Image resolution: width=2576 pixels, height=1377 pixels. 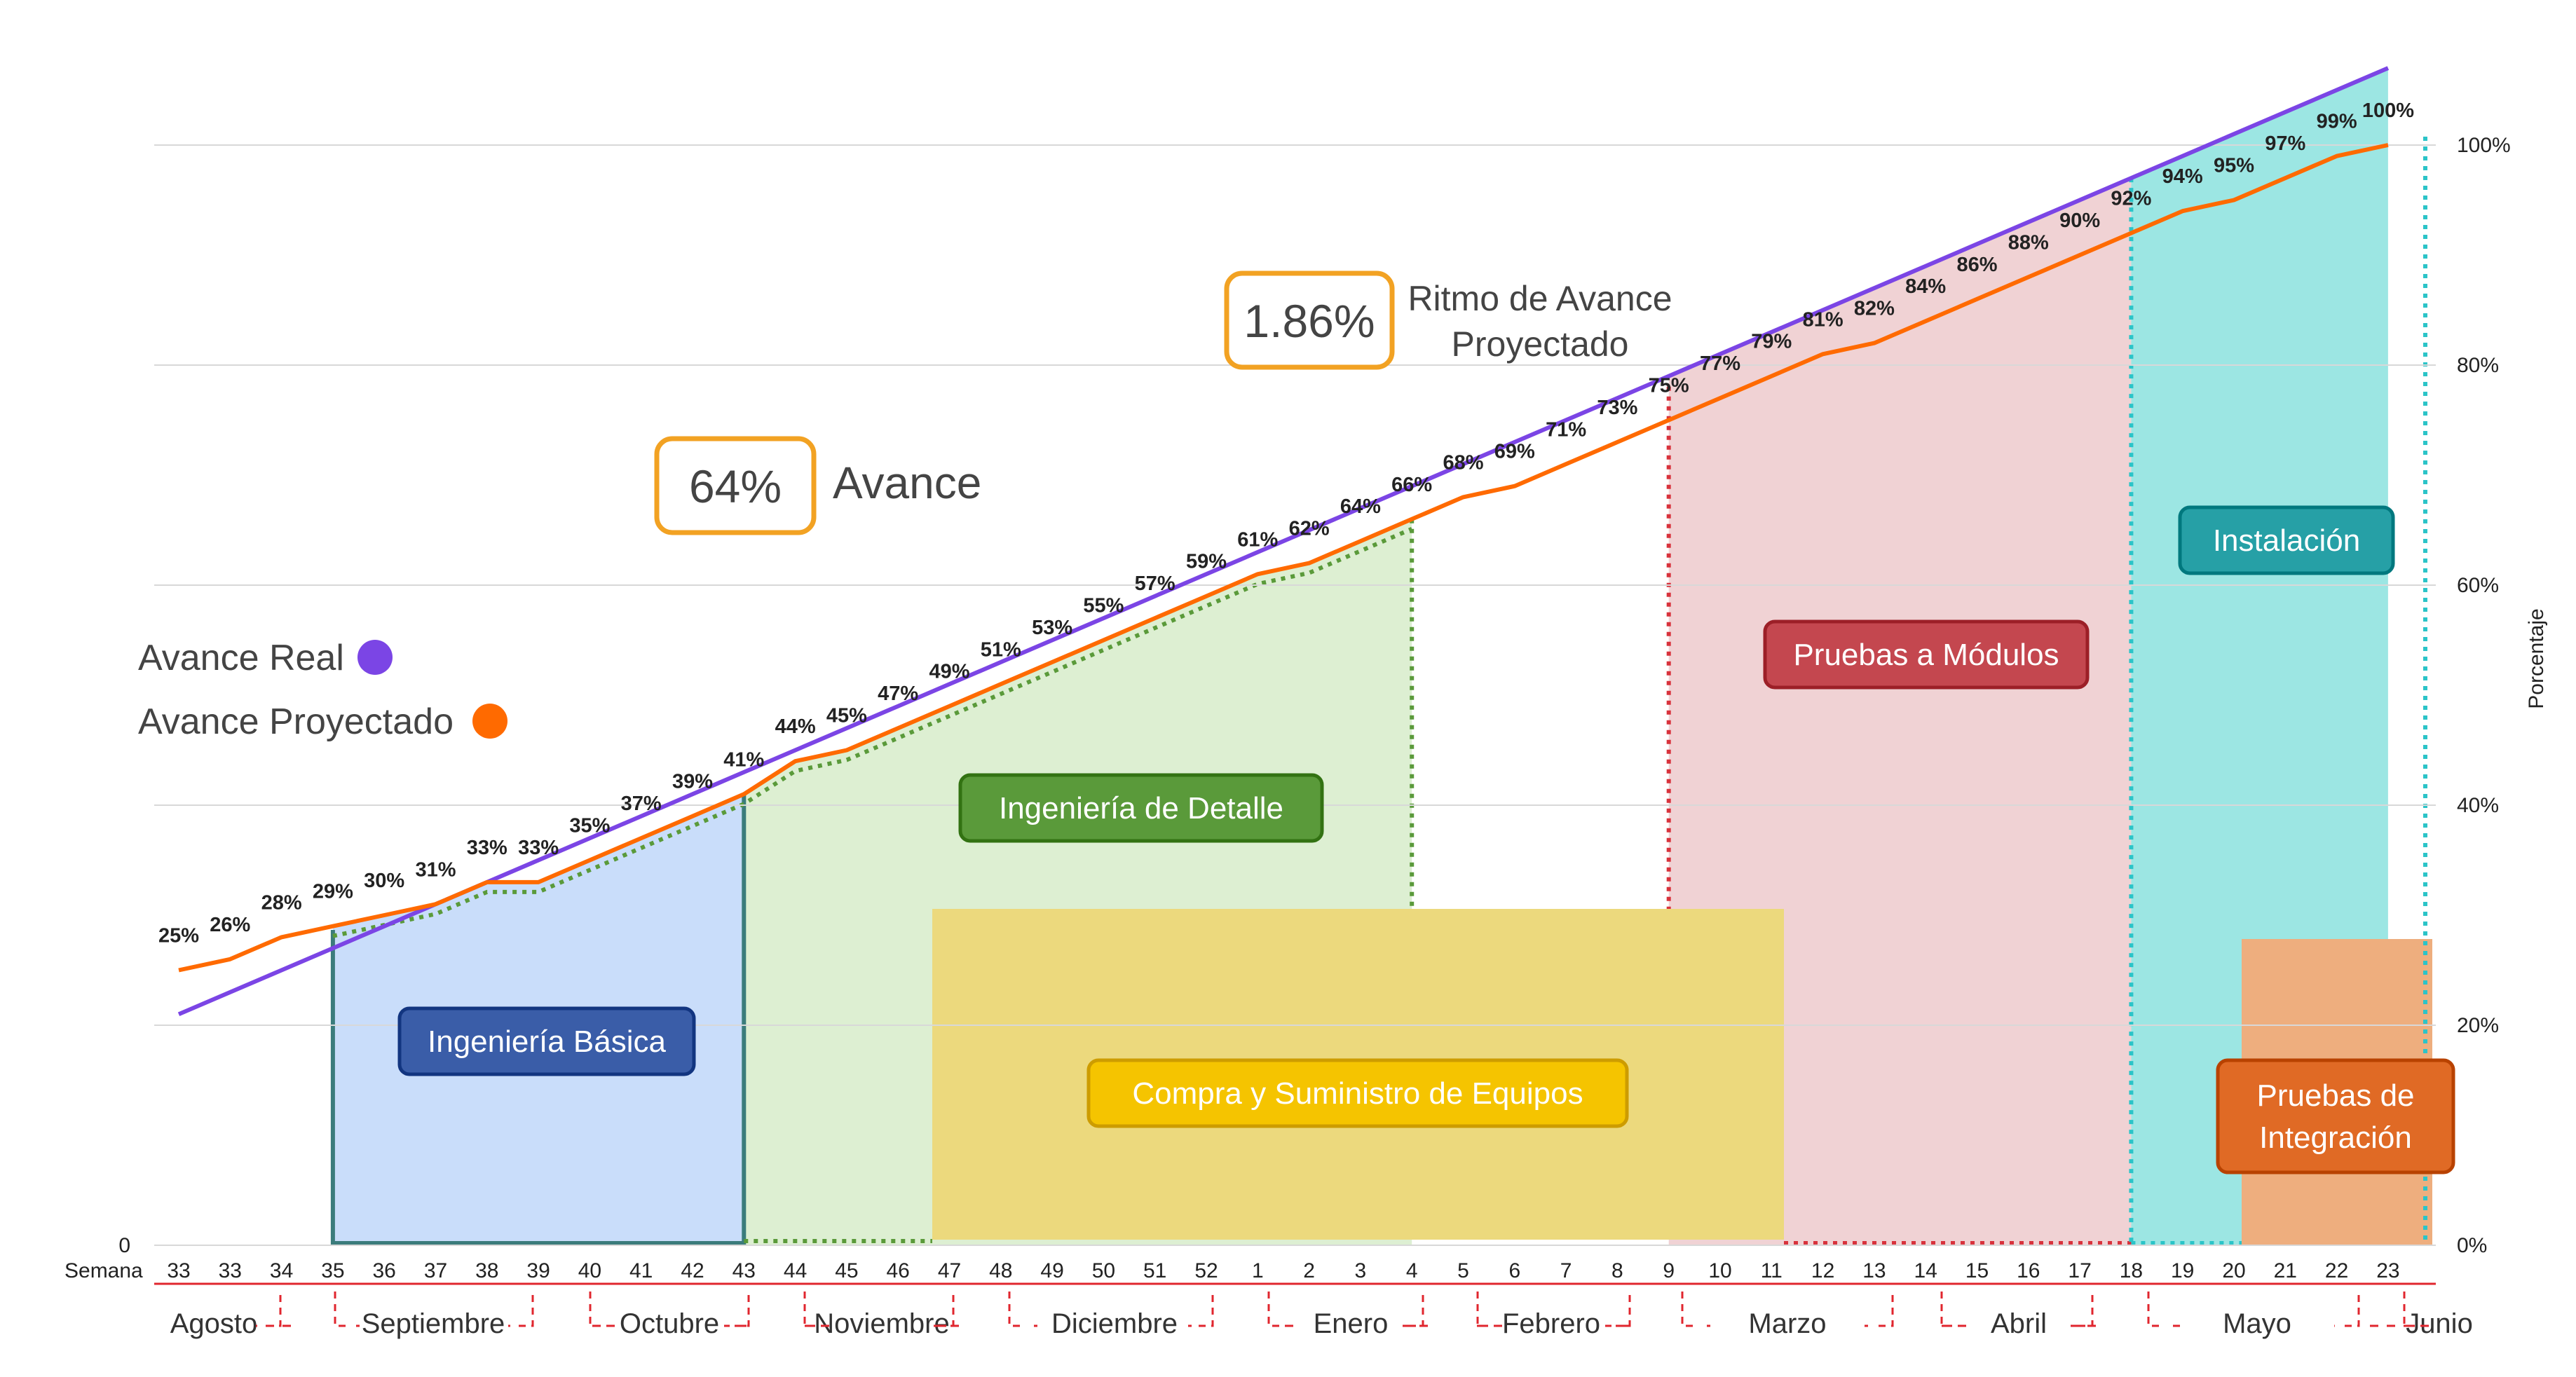 I want to click on x-tick-label: 12, so click(x=1823, y=1270).